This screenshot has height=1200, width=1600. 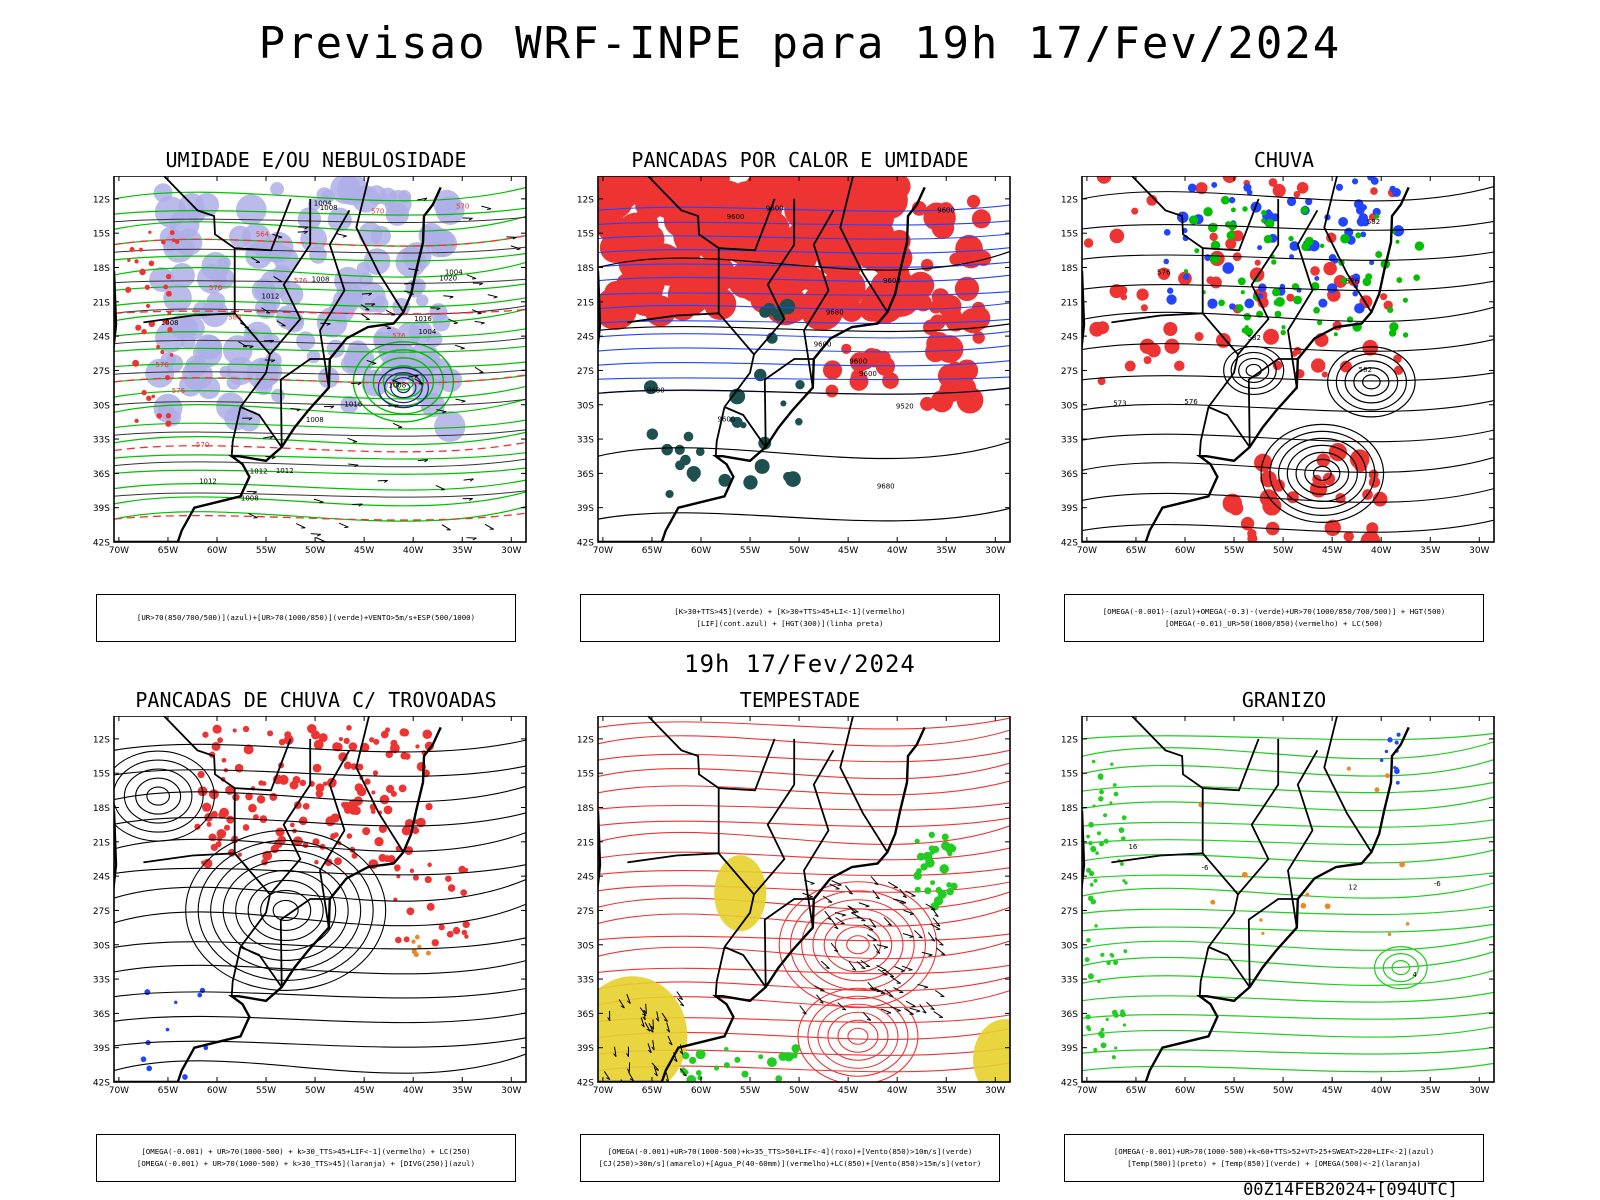 I want to click on lat-tick-label: 42S, so click(x=1069, y=544).